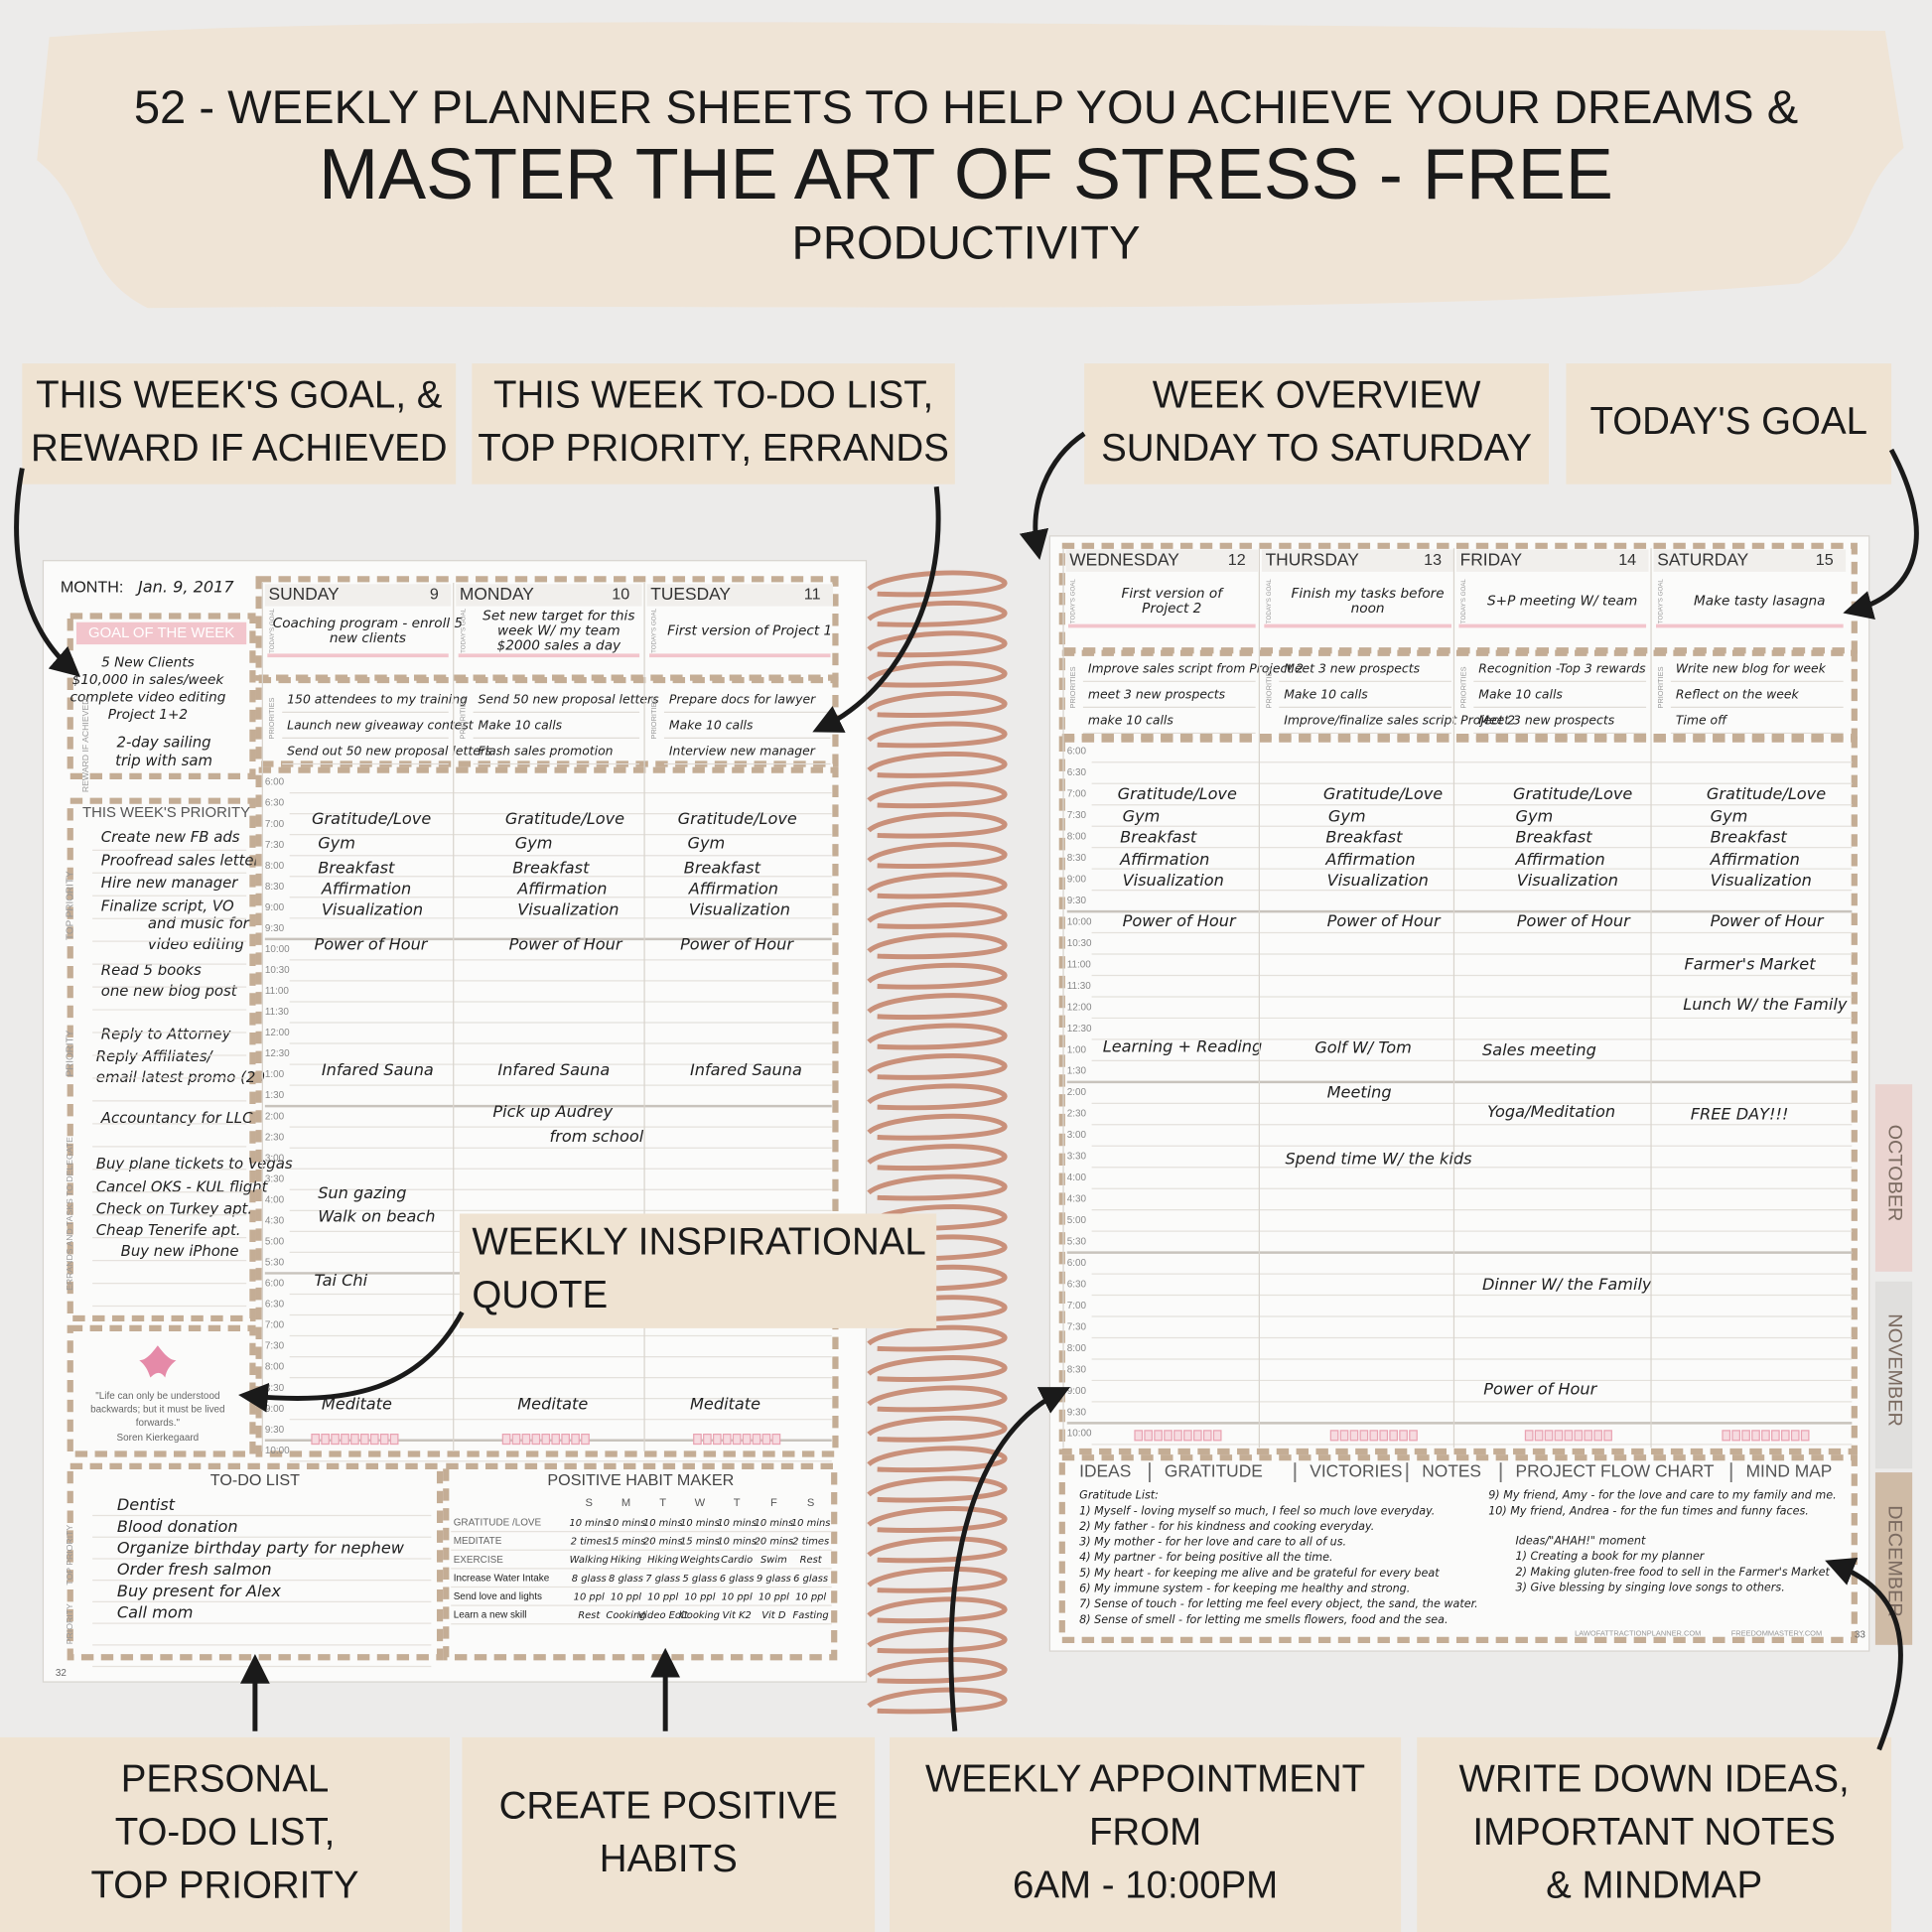 The height and width of the screenshot is (1932, 1932). What do you see at coordinates (1738, 694) in the screenshot?
I see `label: Reflect on the week` at bounding box center [1738, 694].